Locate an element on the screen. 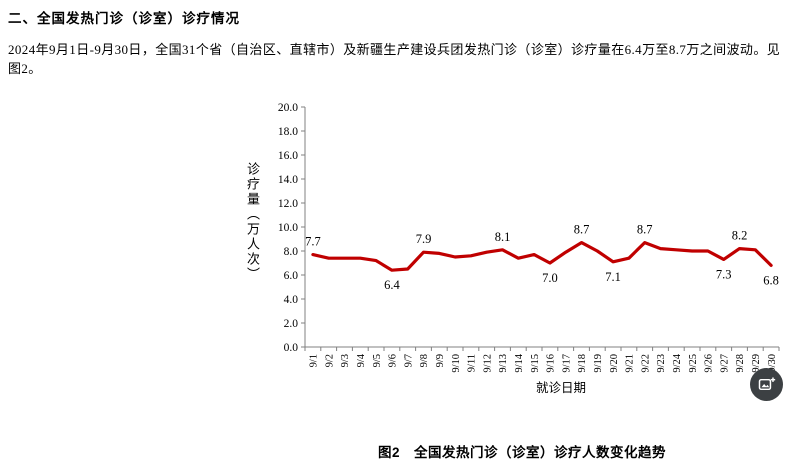 Image resolution: width=800 pixels, height=470 pixels. data-label: 7.1 is located at coordinates (613, 277).